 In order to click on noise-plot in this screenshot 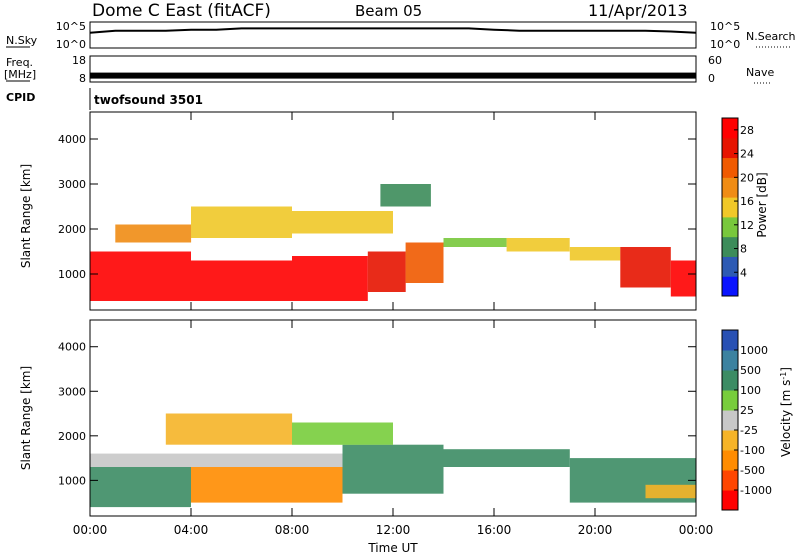, I will do `click(393, 30)`.